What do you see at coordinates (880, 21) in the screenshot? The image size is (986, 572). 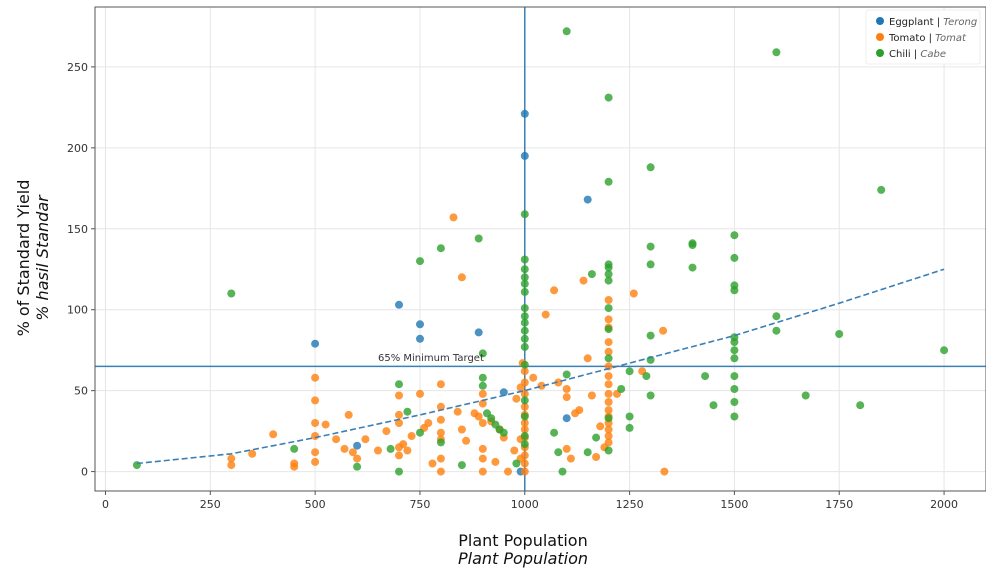 I see `legend-marker-eggplant` at bounding box center [880, 21].